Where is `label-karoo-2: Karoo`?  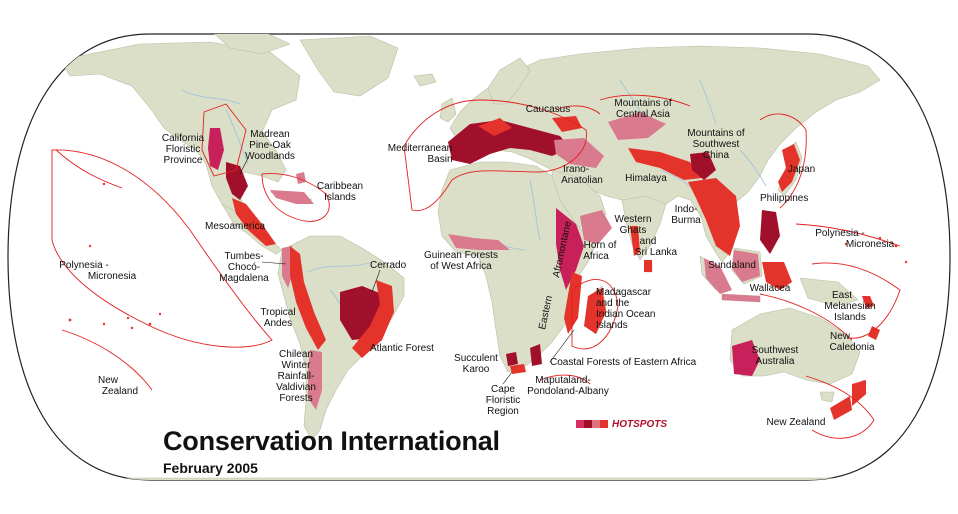
label-karoo-2: Karoo is located at coordinates (476, 369).